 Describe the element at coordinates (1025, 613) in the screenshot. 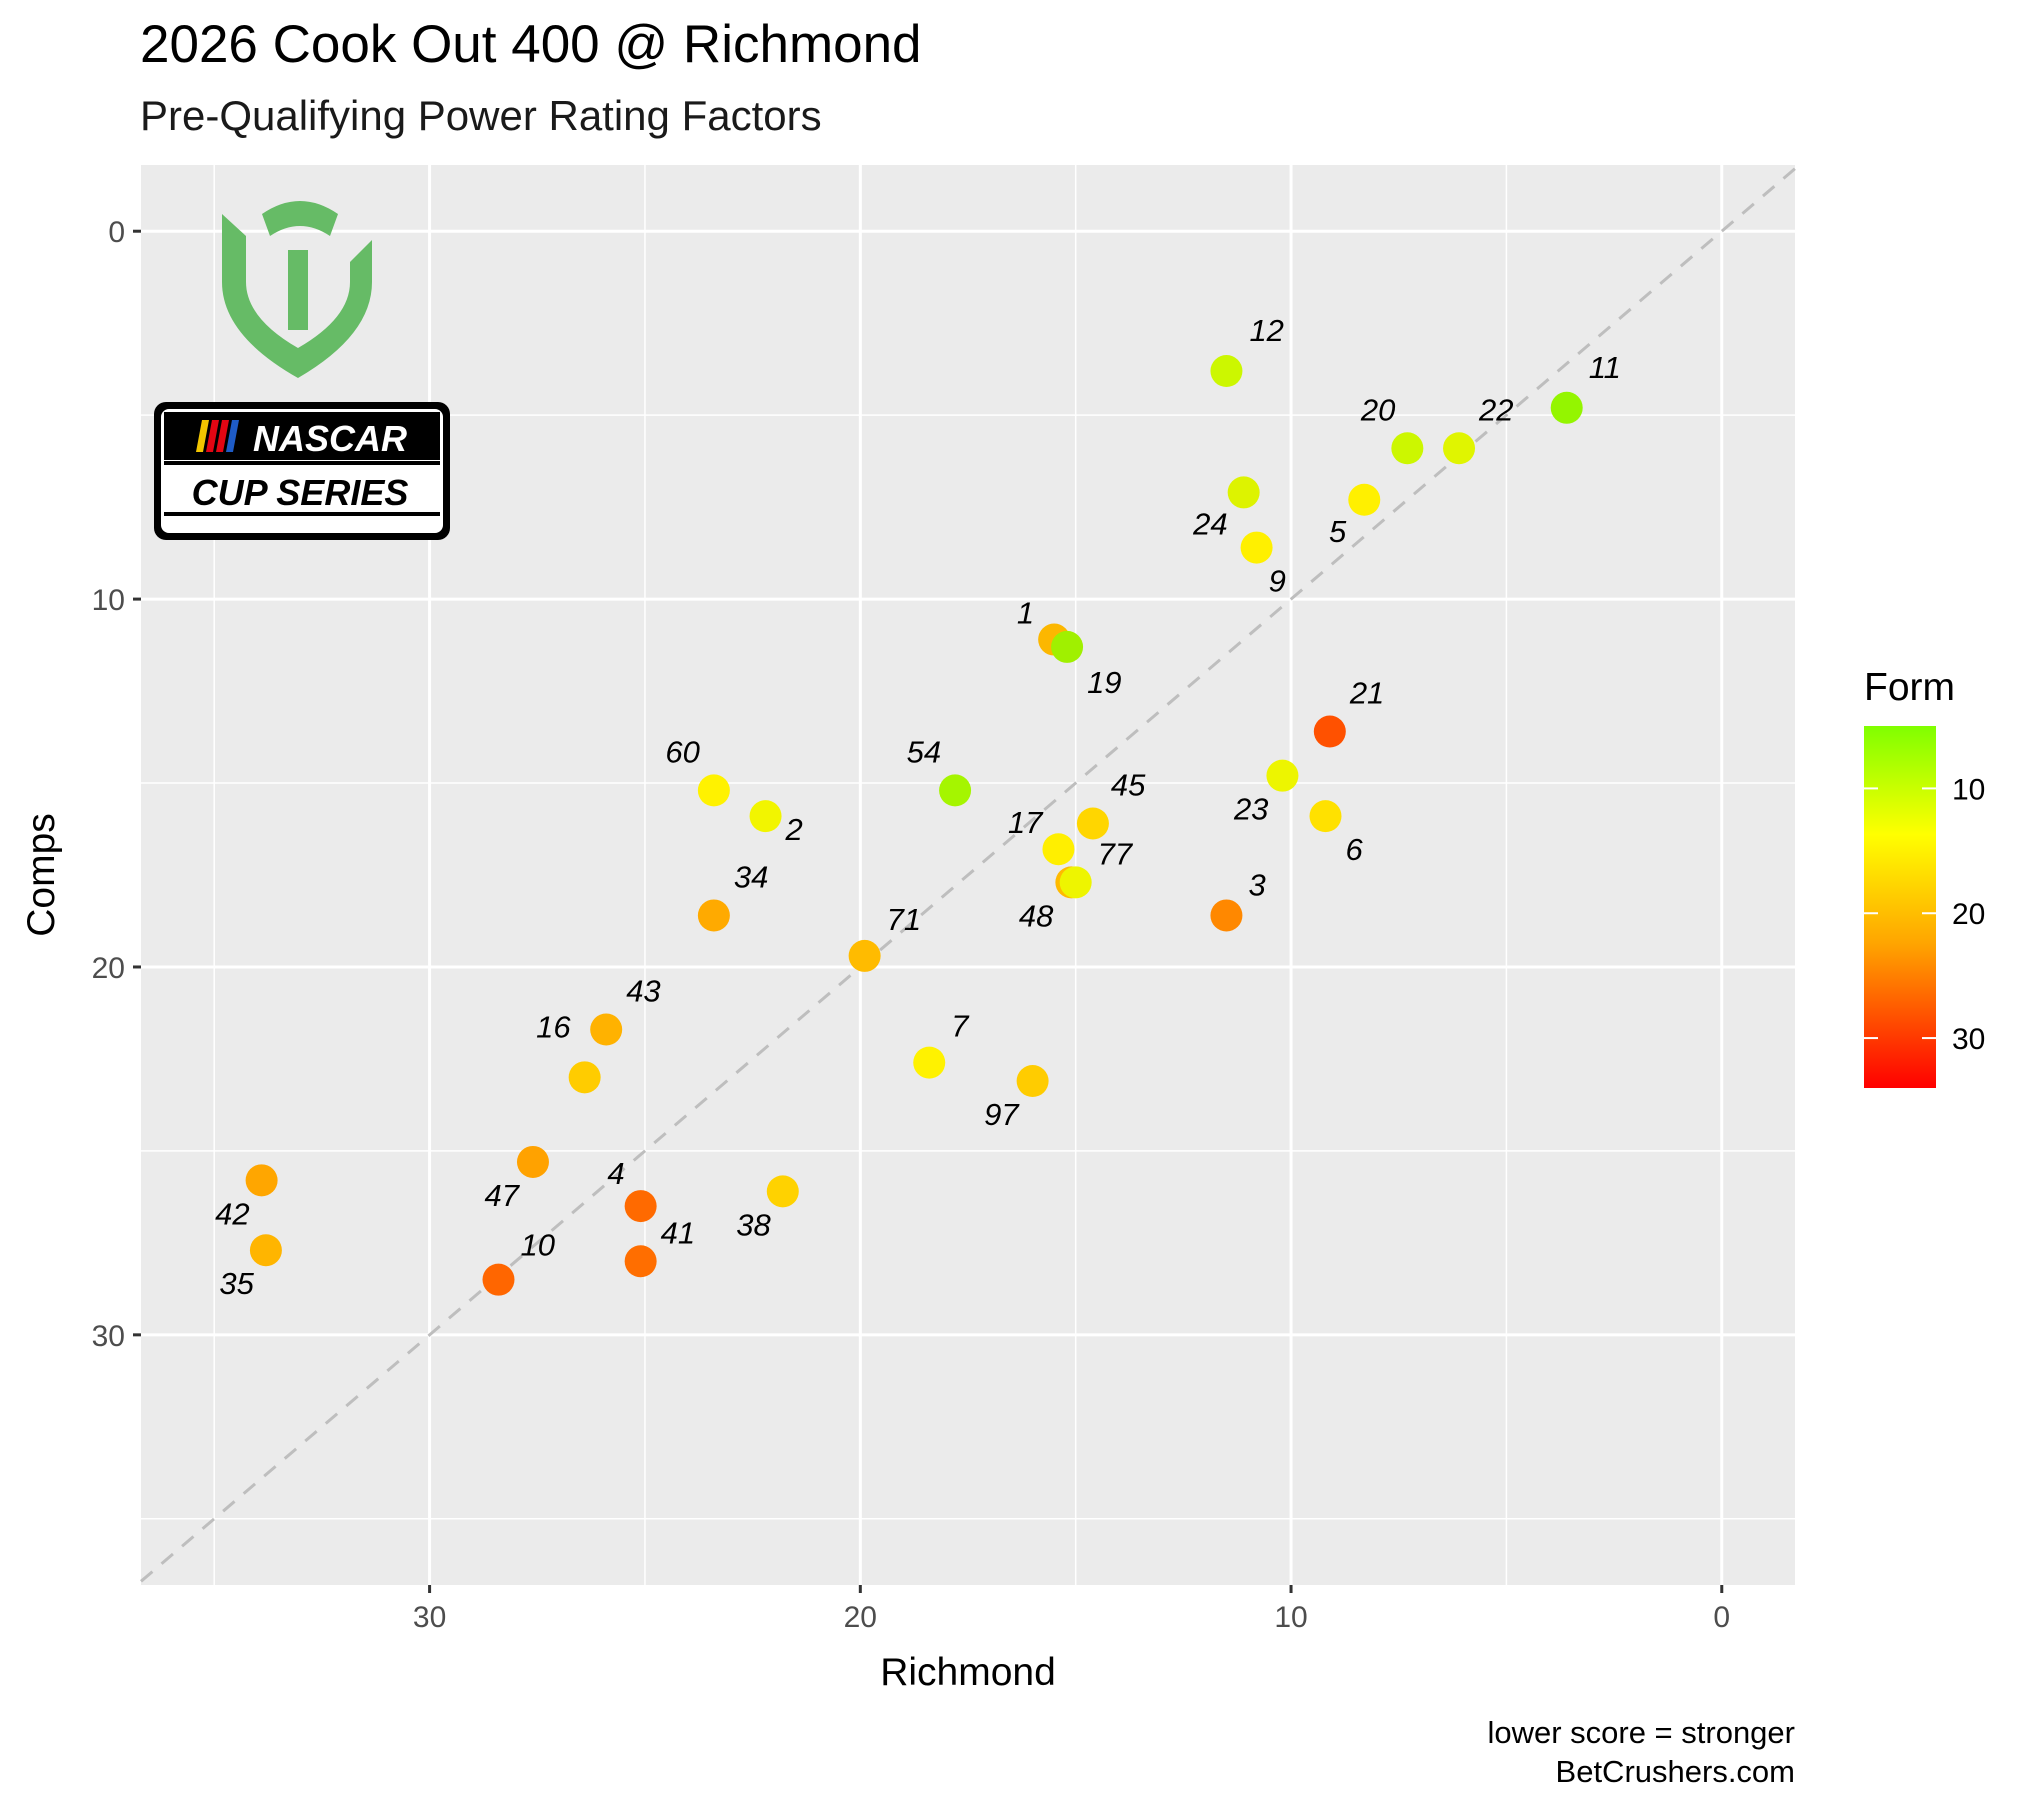

I see `point-label-car-1: 1` at that location.